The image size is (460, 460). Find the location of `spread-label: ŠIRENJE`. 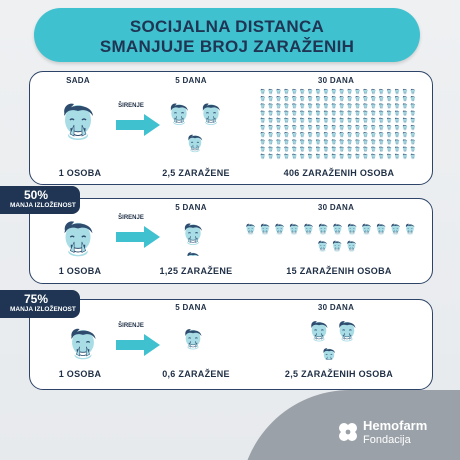

spread-label: ŠIRENJE is located at coordinates (131, 218).